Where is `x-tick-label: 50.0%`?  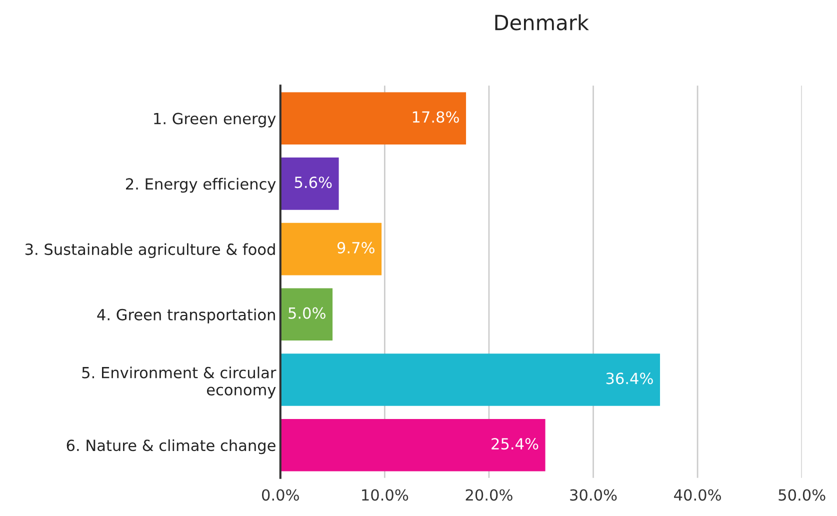 x-tick-label: 50.0% is located at coordinates (802, 495).